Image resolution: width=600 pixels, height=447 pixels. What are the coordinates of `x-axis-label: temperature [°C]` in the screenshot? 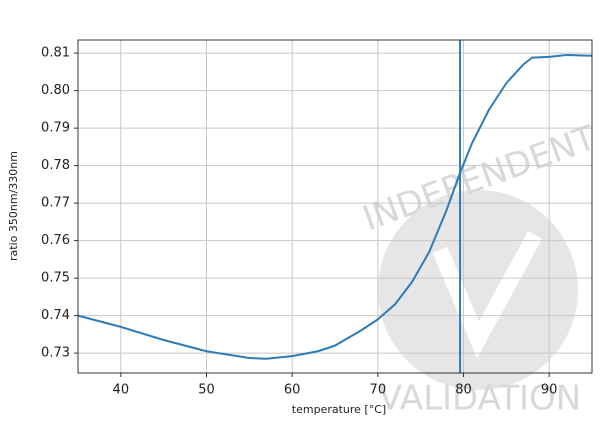 It's located at (339, 409).